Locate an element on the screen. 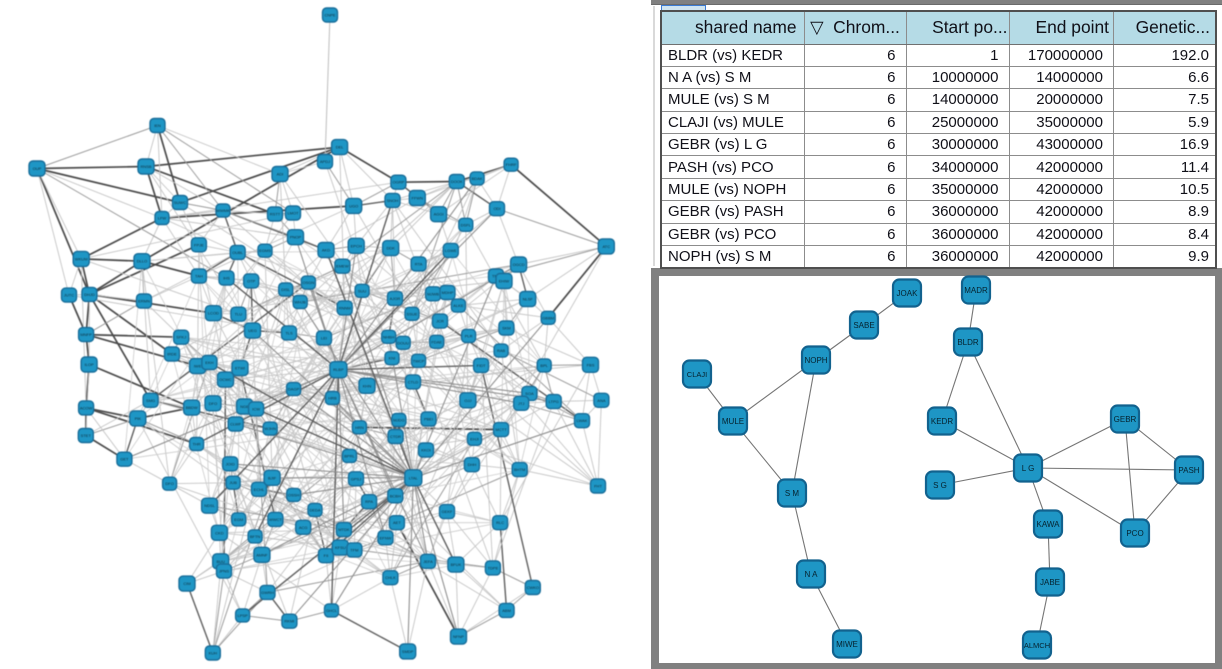 The height and width of the screenshot is (669, 1222). svg-text: PLR is located at coordinates (469, 335).